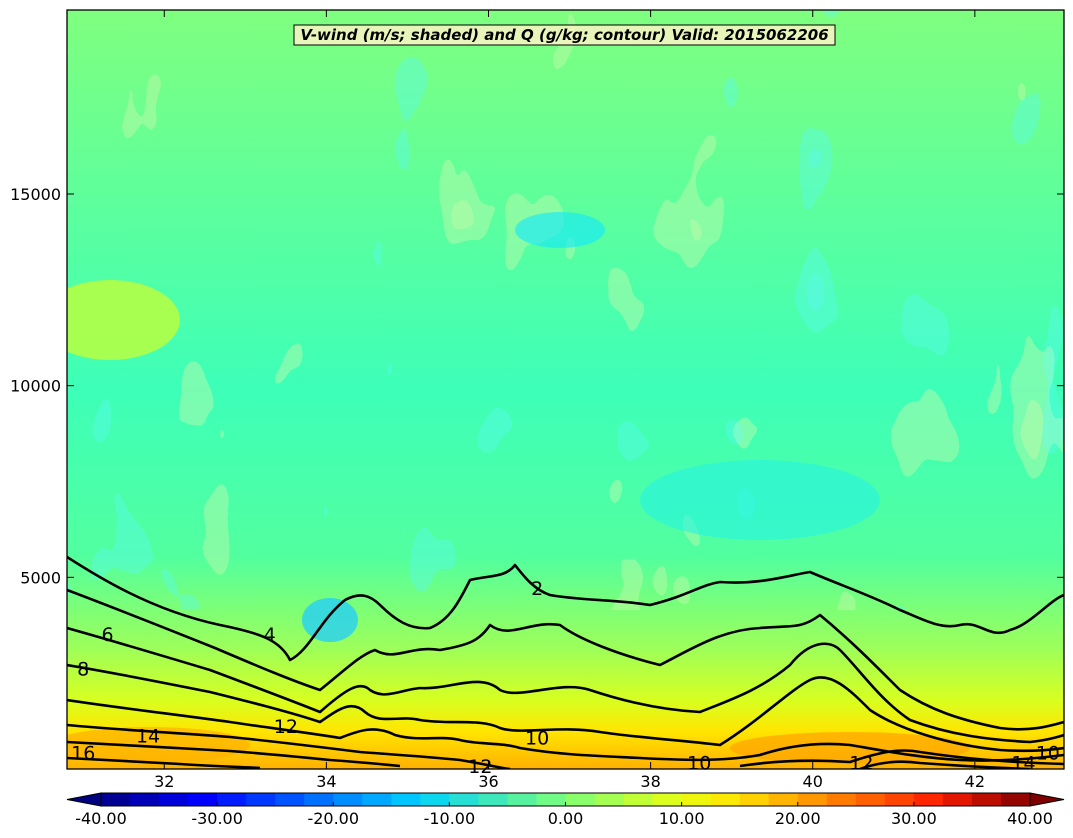 Image resolution: width=1073 pixels, height=838 pixels. What do you see at coordinates (35, 194) in the screenshot?
I see `y-tick-label: 15000` at bounding box center [35, 194].